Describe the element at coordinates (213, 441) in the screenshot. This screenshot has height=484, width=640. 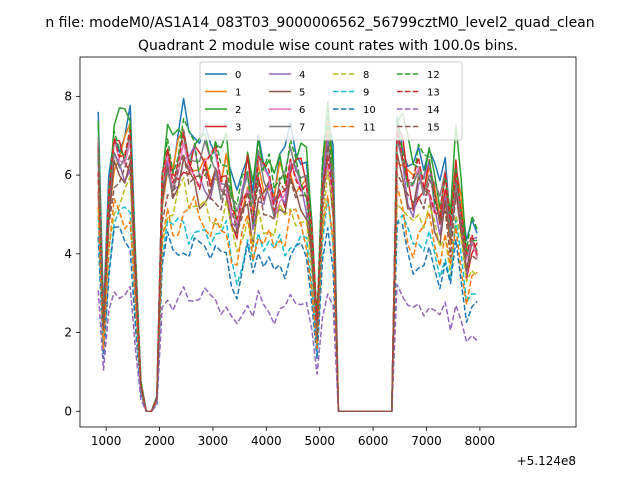
I see `x-tick-label: 3000` at that location.